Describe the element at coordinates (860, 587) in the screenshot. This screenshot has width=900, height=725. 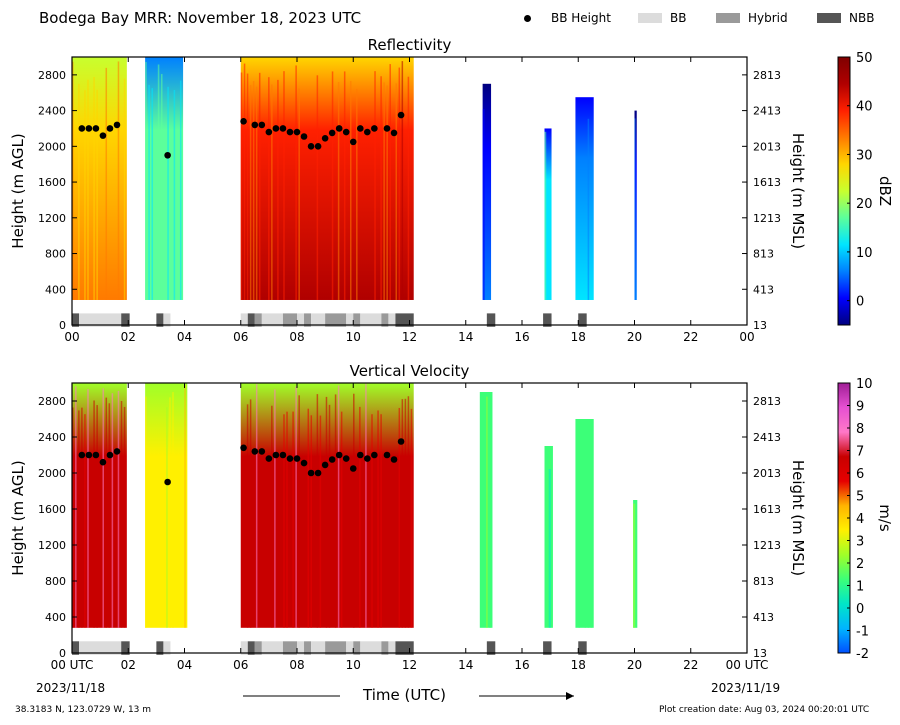
I see `colorbar-tick-label: 1` at that location.